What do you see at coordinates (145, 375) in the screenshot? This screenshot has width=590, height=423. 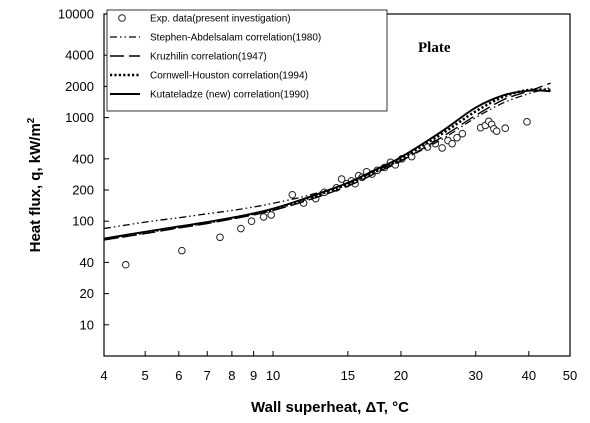 I see `x-tick-label: 5` at bounding box center [145, 375].